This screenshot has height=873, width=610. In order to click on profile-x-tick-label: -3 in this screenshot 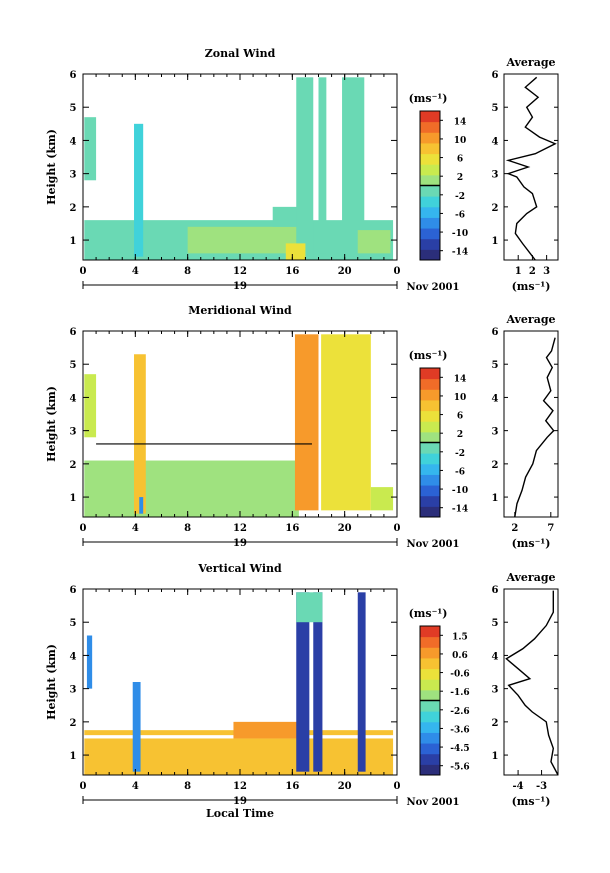, I will do `click(541, 786)`.